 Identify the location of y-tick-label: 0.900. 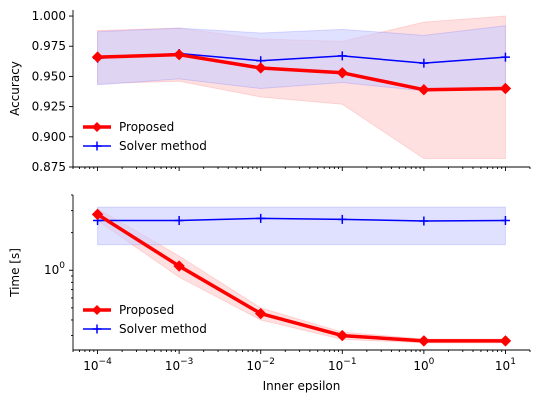
(49, 137).